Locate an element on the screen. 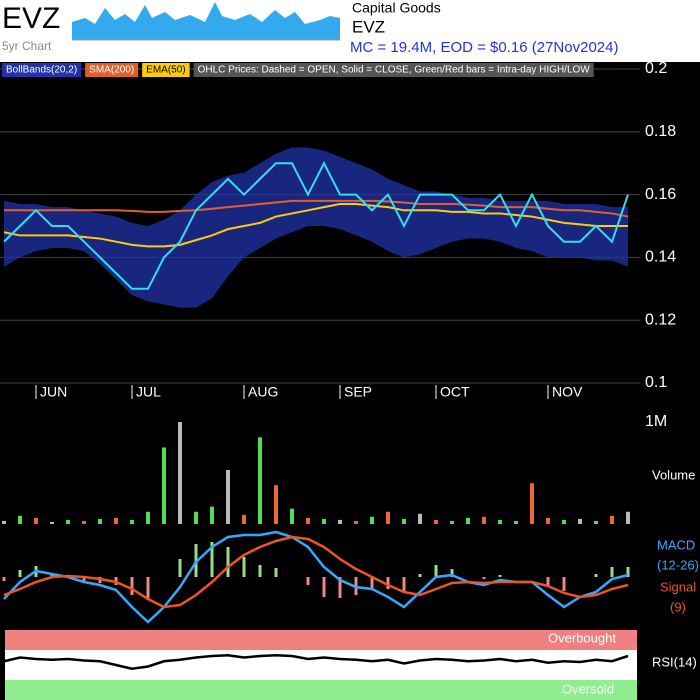 The width and height of the screenshot is (700, 700). x-tick-label: OCT is located at coordinates (455, 392).